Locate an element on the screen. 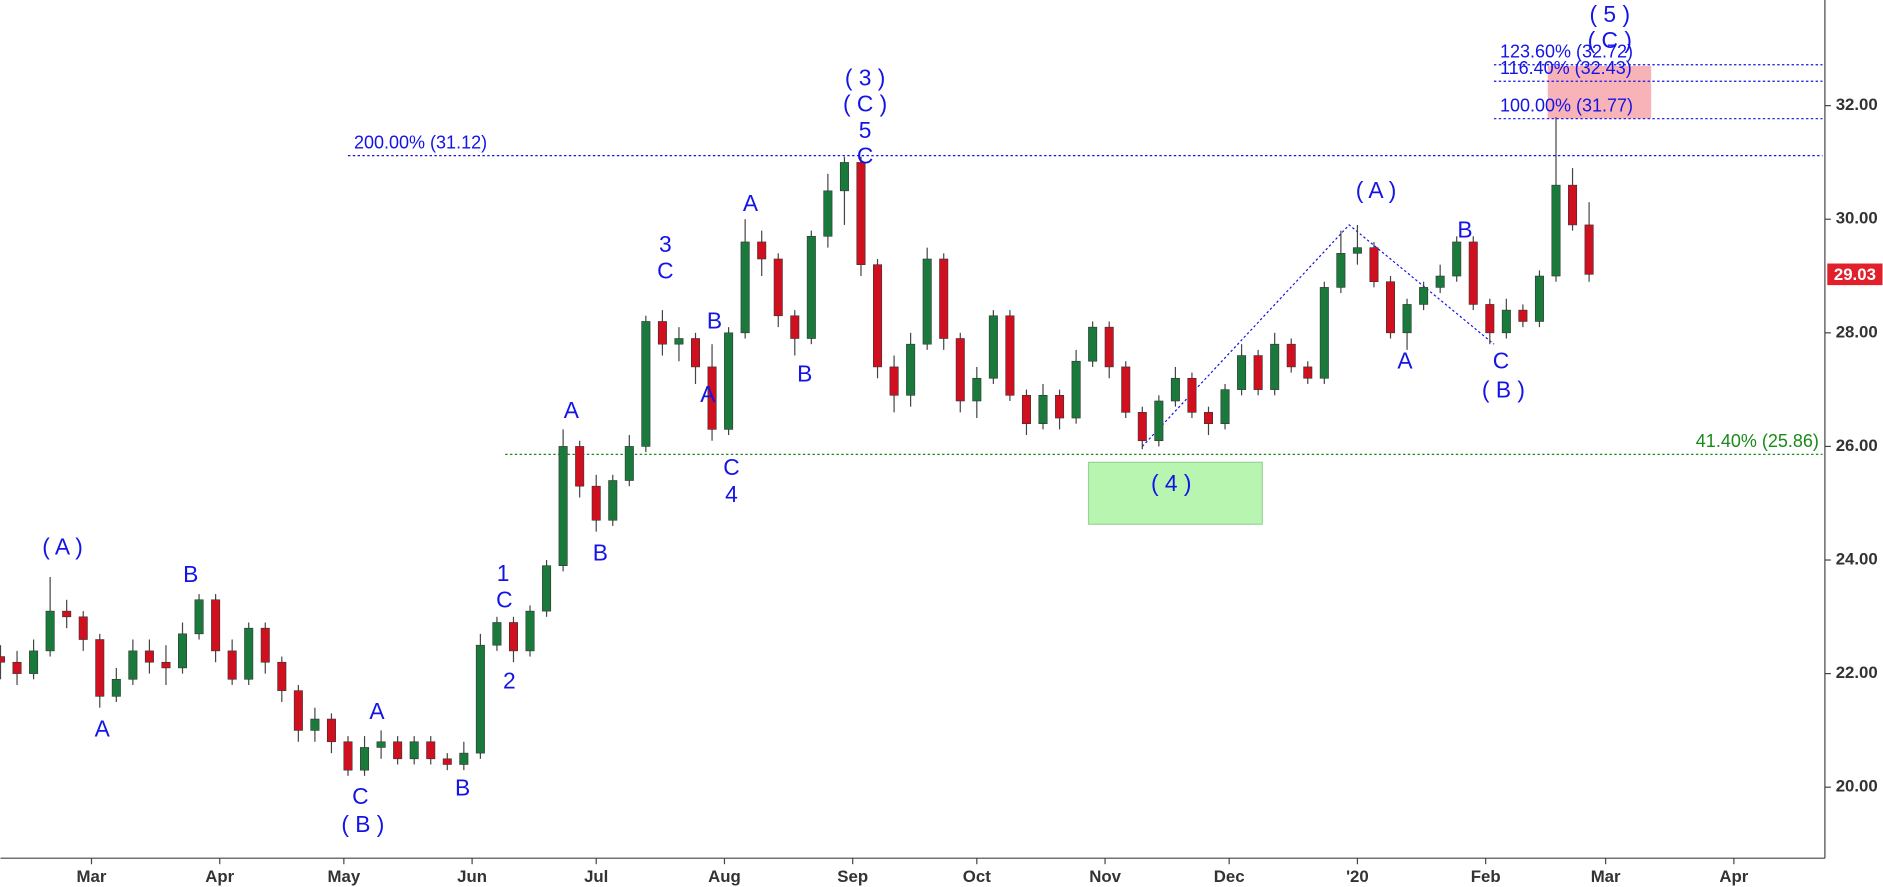  x-tick-label: Oct is located at coordinates (977, 876).